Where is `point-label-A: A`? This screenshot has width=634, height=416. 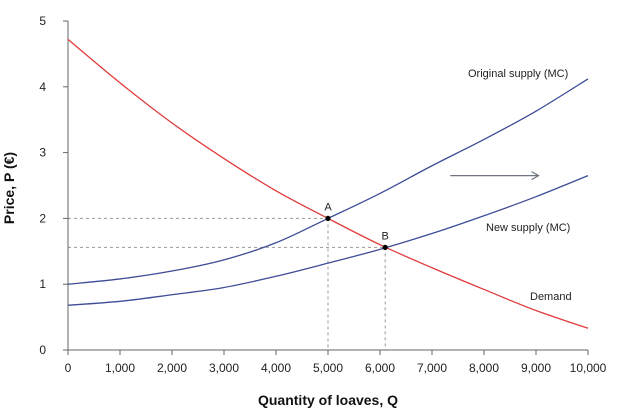 point-label-A: A is located at coordinates (328, 207).